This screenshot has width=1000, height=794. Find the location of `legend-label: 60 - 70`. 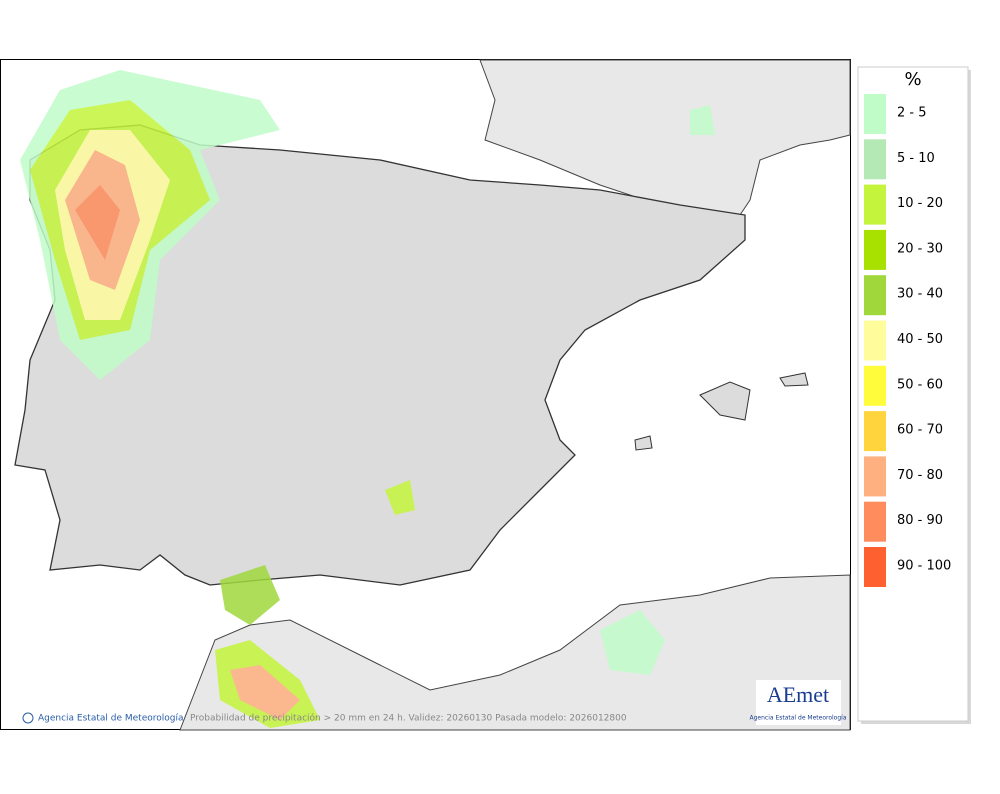

legend-label: 60 - 70 is located at coordinates (920, 430).